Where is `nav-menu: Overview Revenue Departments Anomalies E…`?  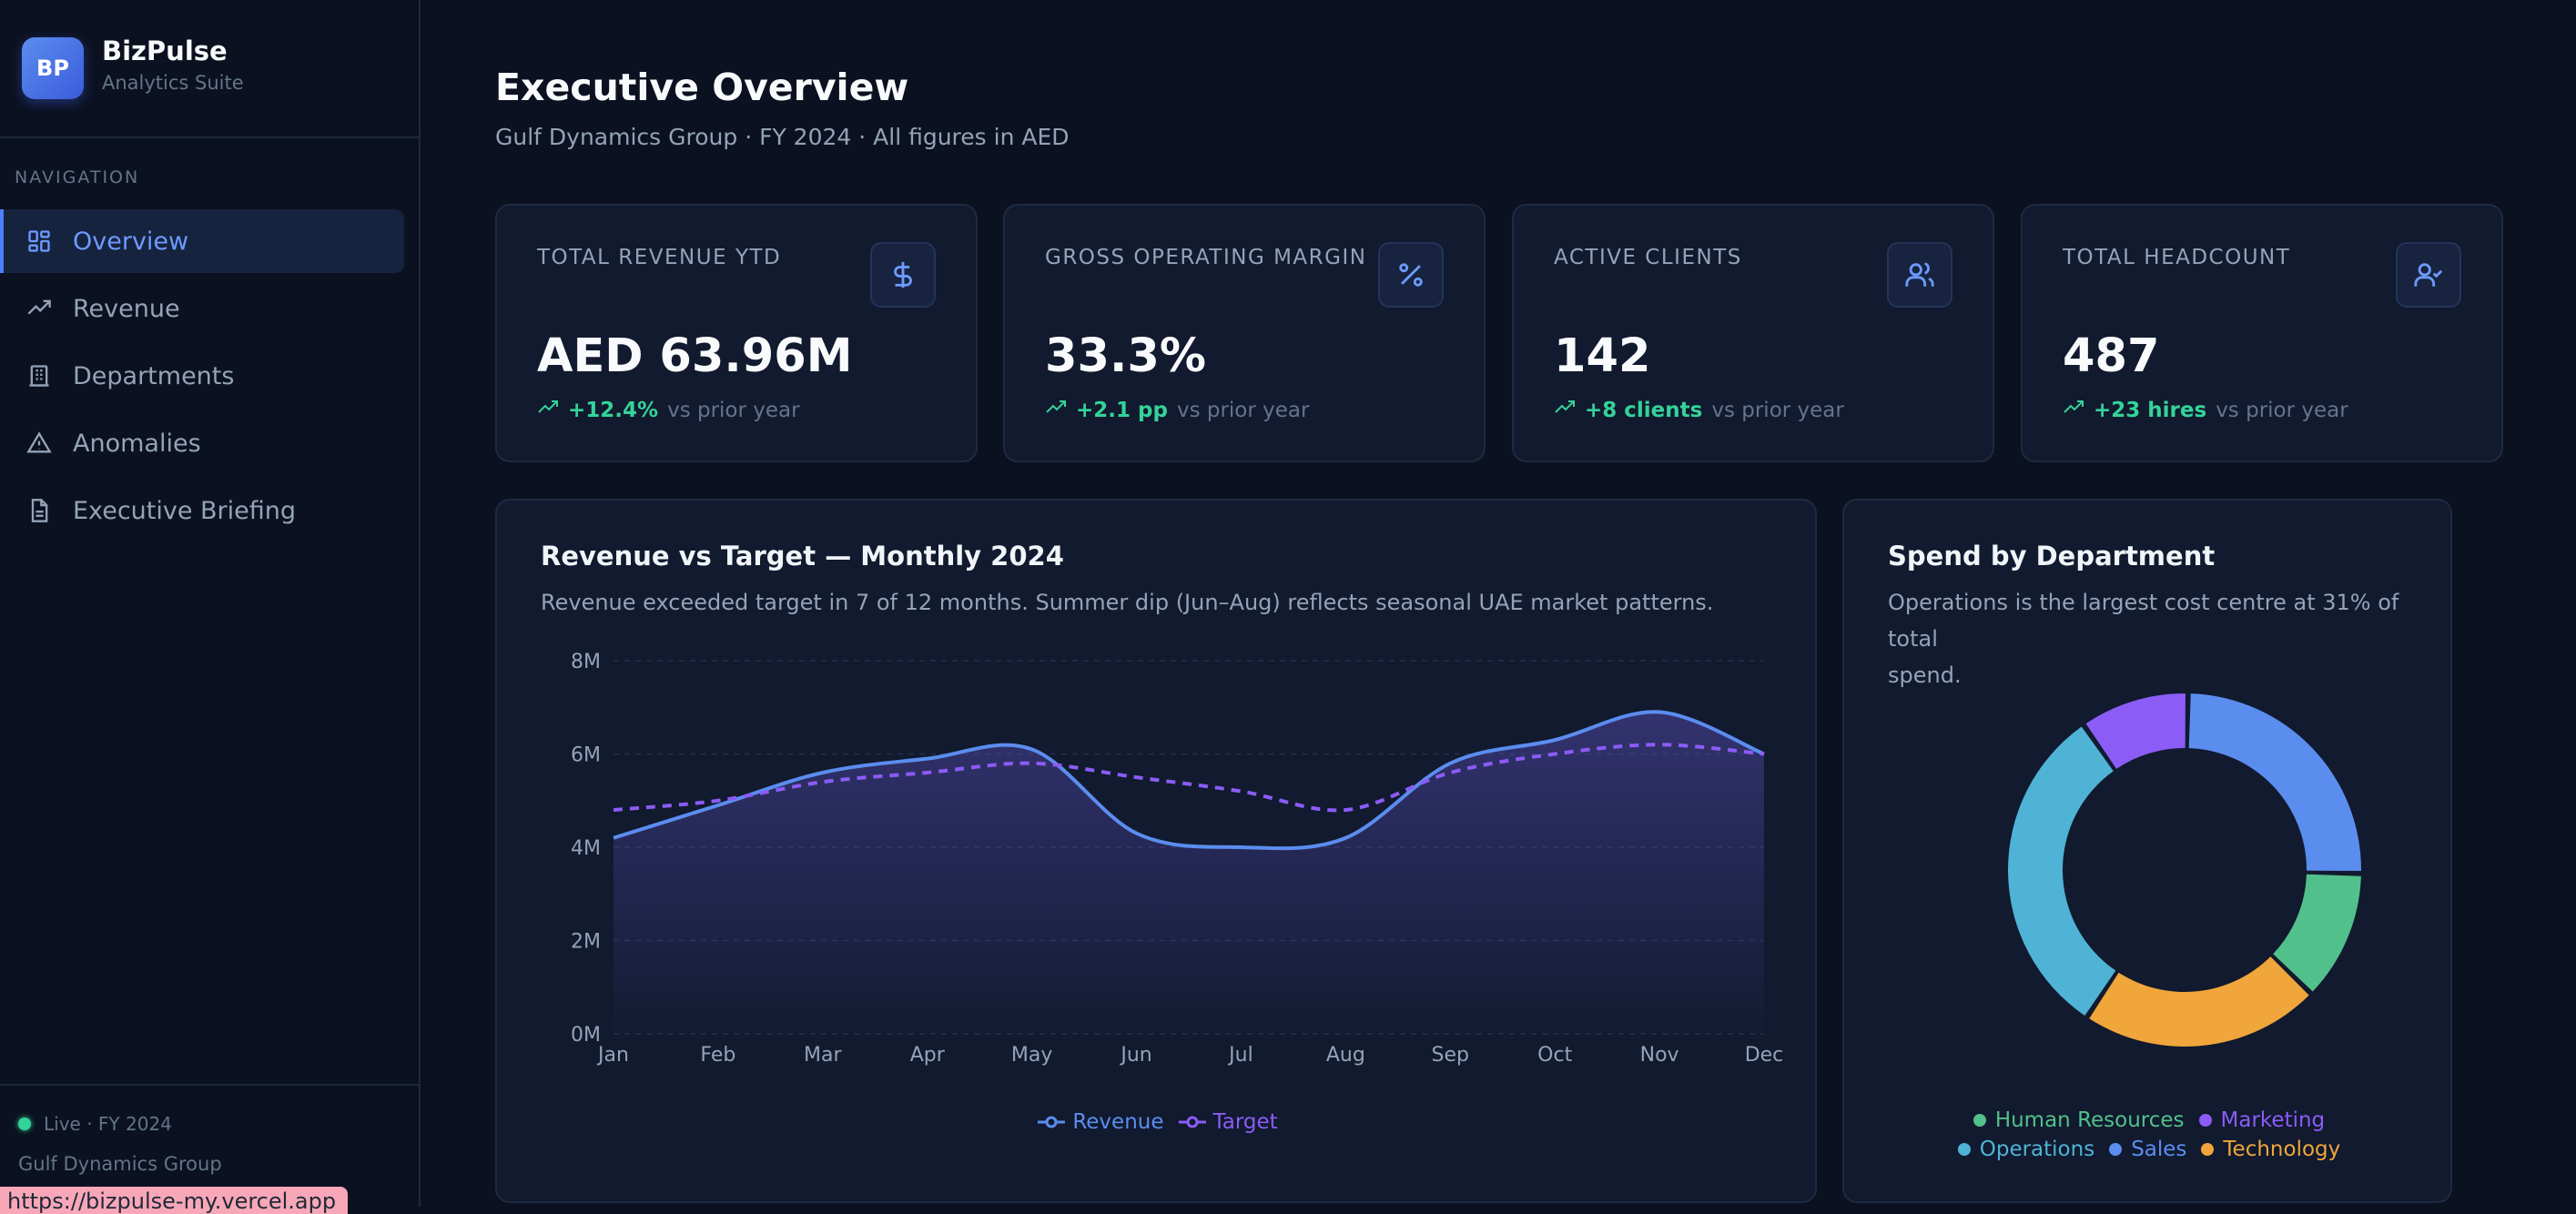 nav-menu: Overview Revenue Departments Anomalies E… is located at coordinates (209, 375).